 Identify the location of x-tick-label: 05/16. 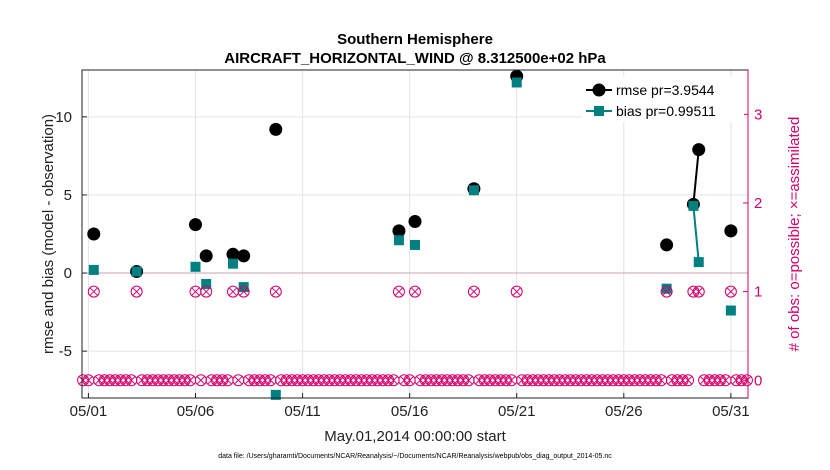
(410, 411).